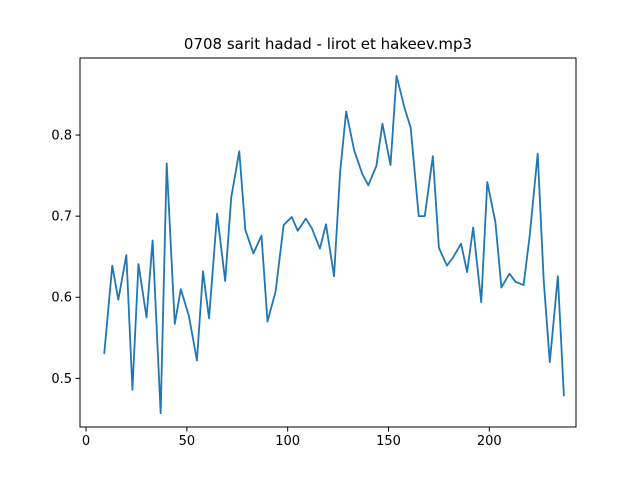  What do you see at coordinates (287, 441) in the screenshot?
I see `x-tick-label: 100` at bounding box center [287, 441].